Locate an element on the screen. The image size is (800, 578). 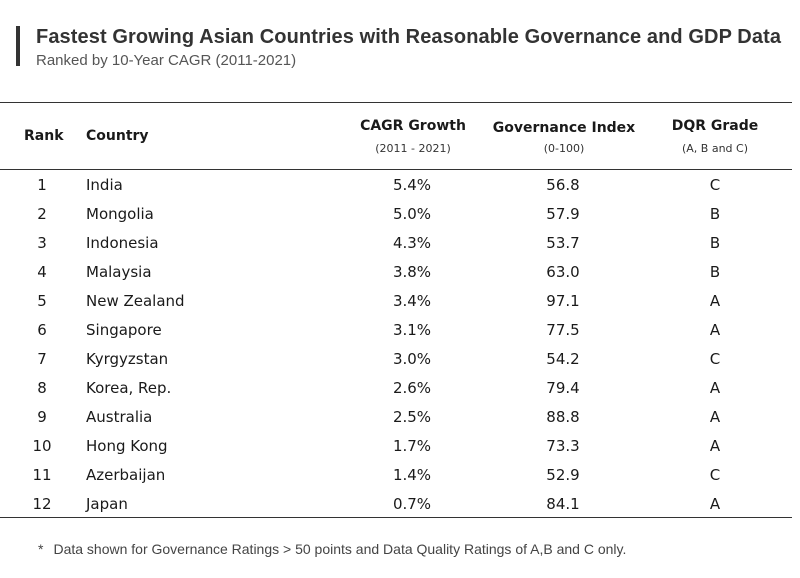
table-row: 3 Indonesia 4.3% 53.7 B is located at coordinates (396, 242).